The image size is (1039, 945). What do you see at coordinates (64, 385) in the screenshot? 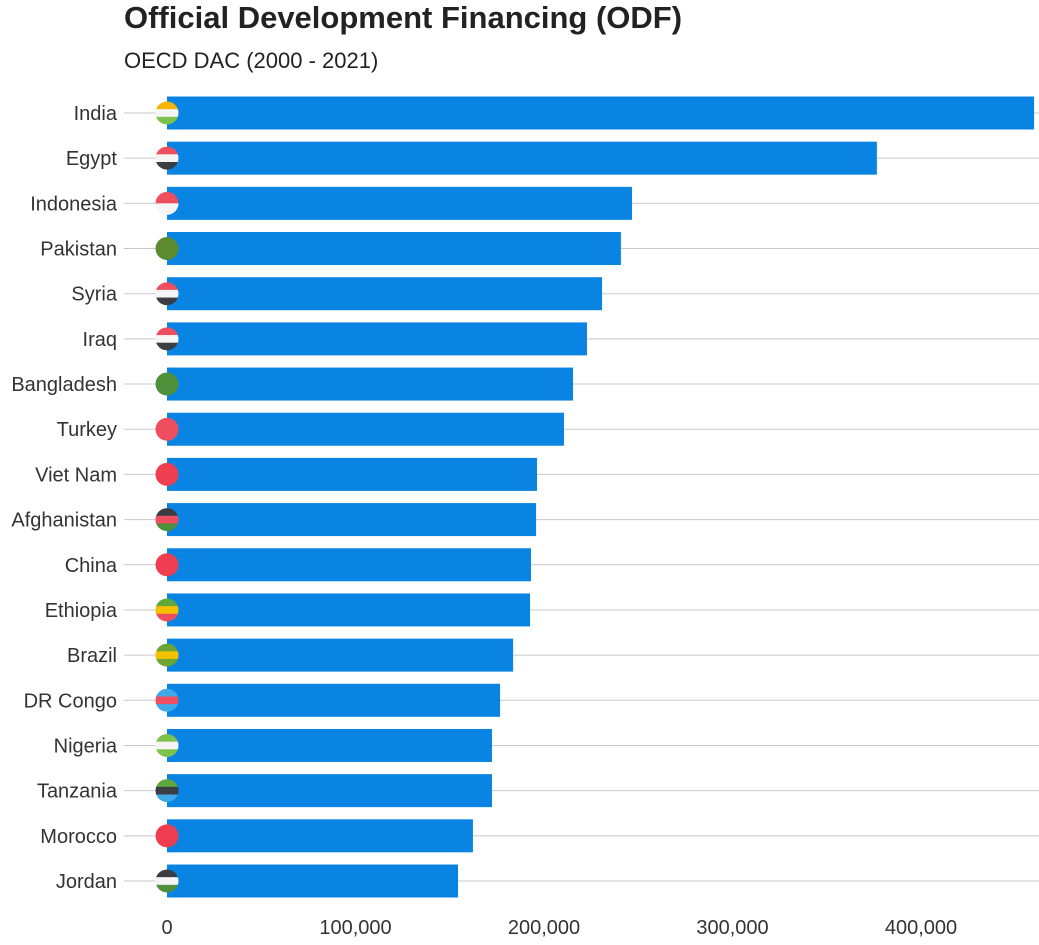
I see `category-label: Bangladesh` at bounding box center [64, 385].